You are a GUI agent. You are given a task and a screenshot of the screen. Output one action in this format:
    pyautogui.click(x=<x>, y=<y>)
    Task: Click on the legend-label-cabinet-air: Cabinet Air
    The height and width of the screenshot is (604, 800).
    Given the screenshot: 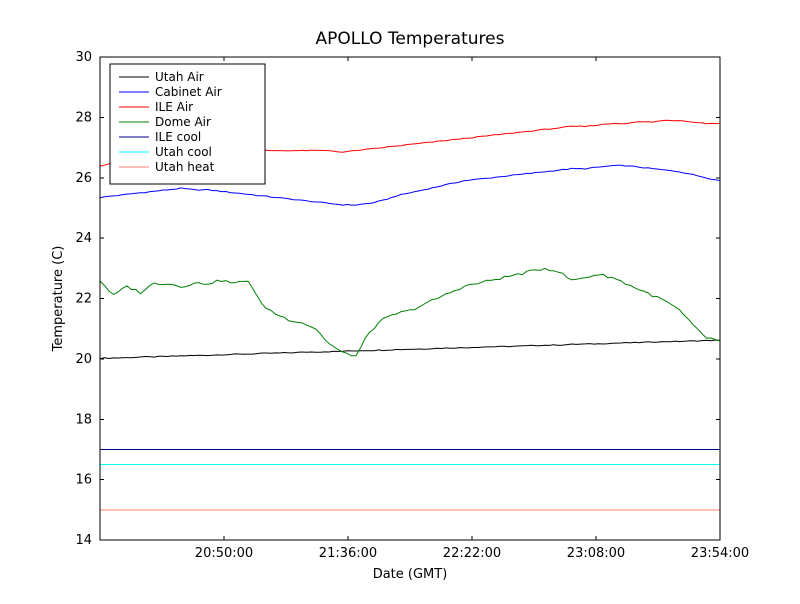 What is the action you would take?
    pyautogui.click(x=188, y=92)
    